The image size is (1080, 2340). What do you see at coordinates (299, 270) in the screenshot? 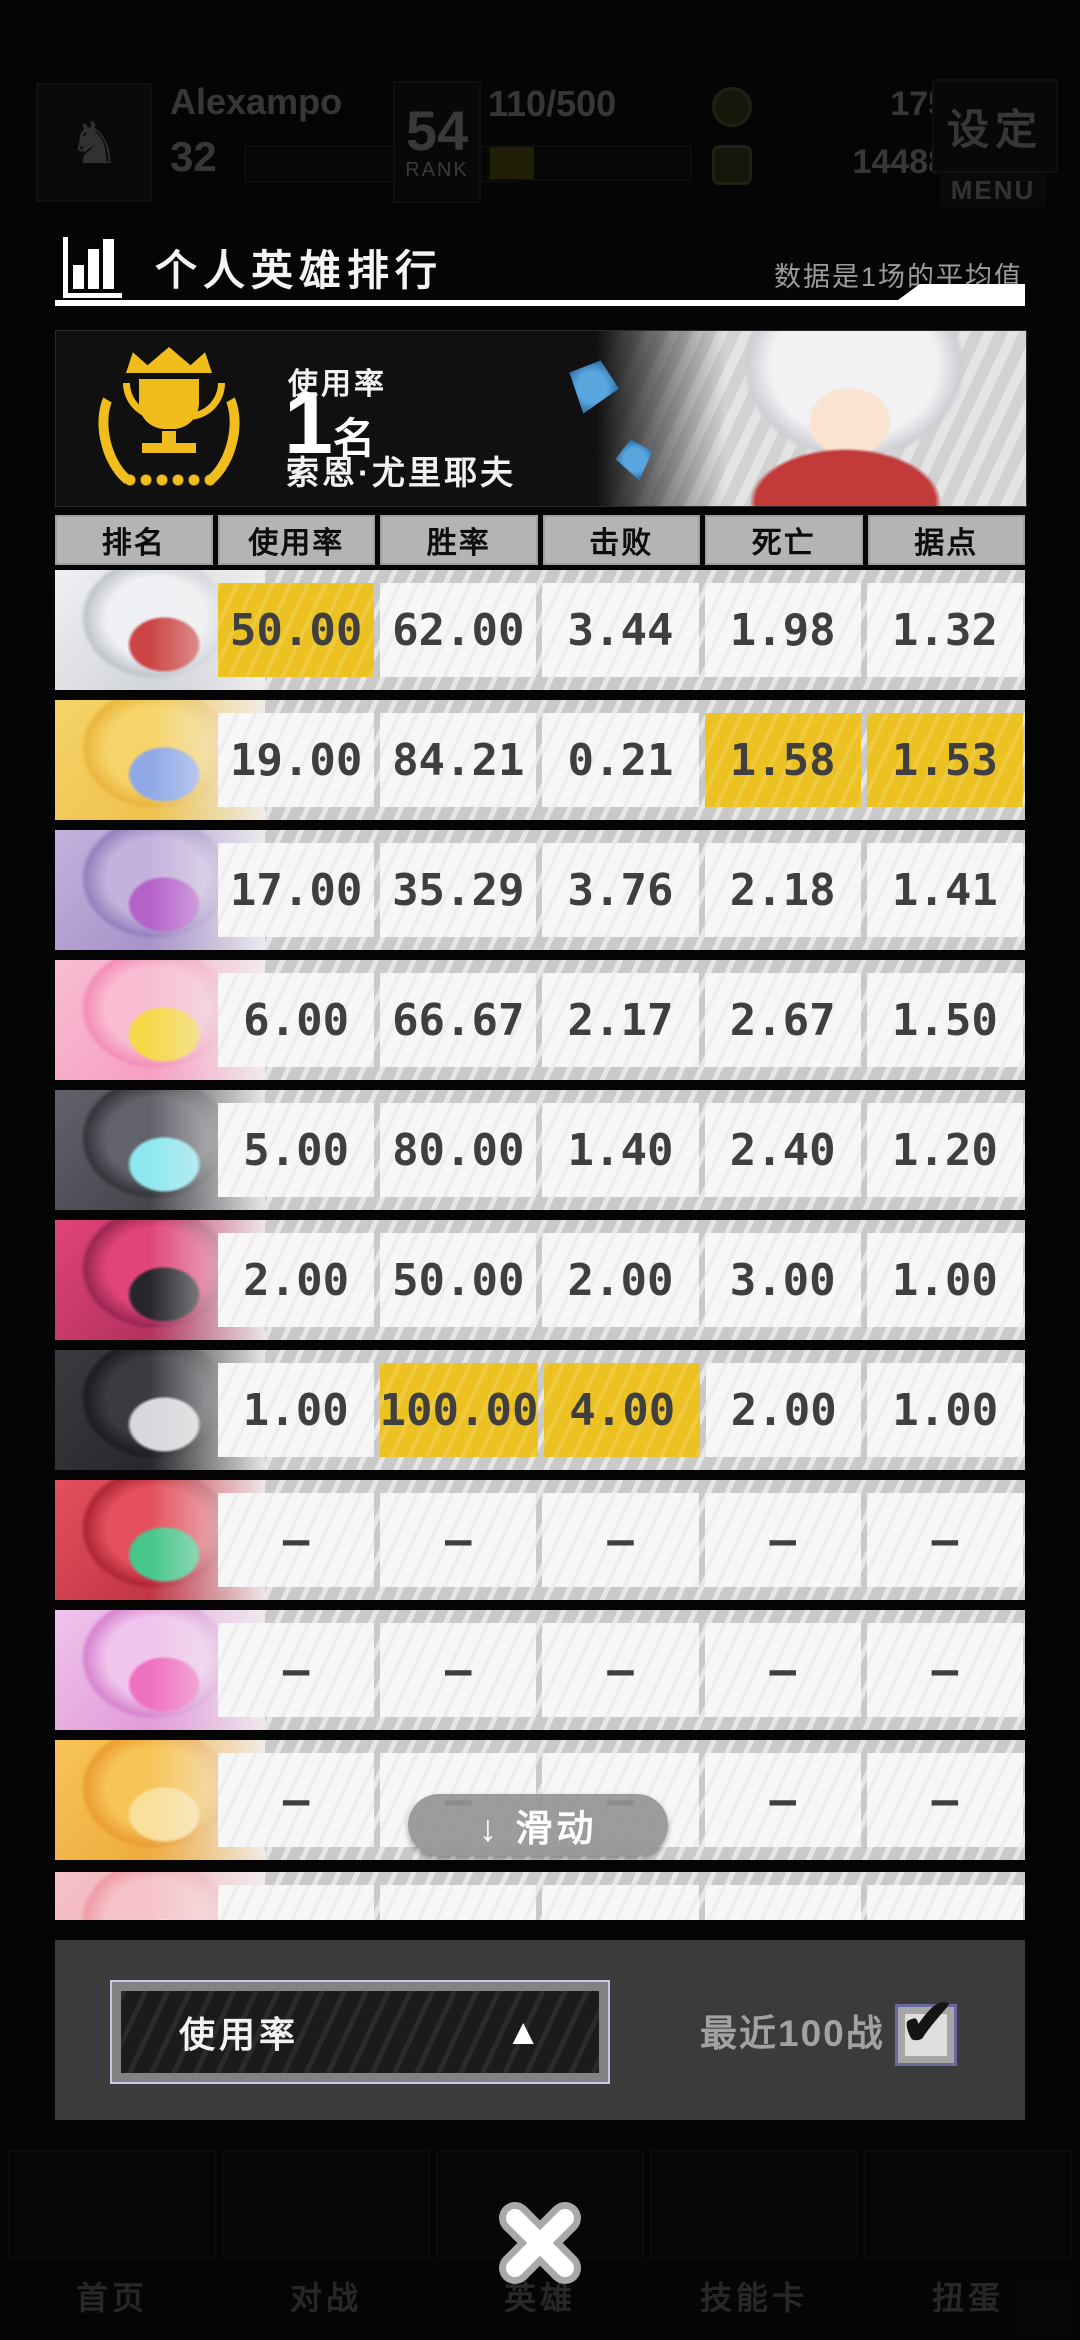
I see `page-title: 个人英雄排行` at bounding box center [299, 270].